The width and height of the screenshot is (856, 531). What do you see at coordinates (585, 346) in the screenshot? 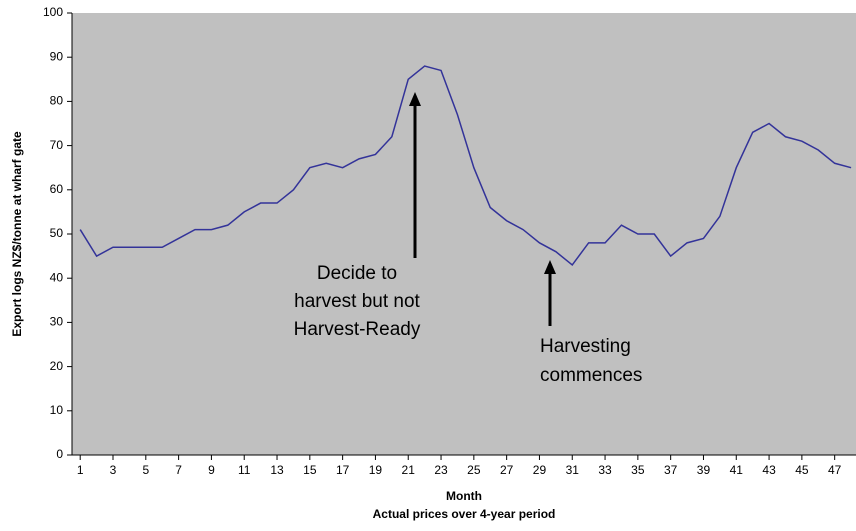
I see `annotation: Harvesting` at bounding box center [585, 346].